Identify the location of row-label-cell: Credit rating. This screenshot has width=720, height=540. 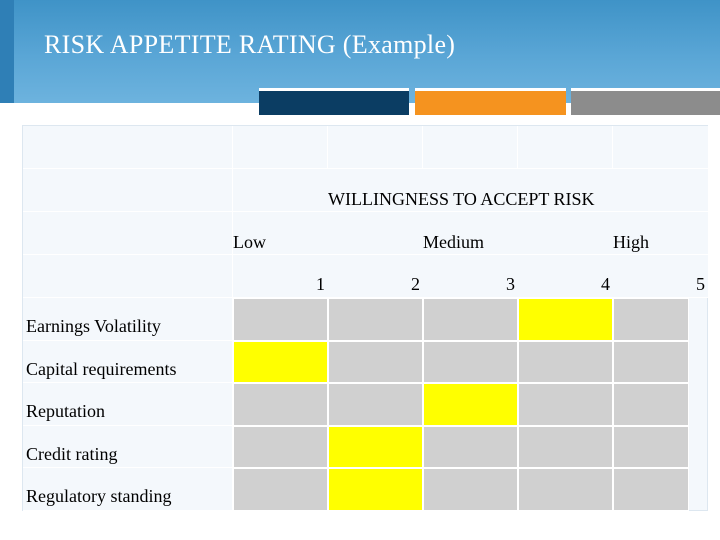
(128, 447).